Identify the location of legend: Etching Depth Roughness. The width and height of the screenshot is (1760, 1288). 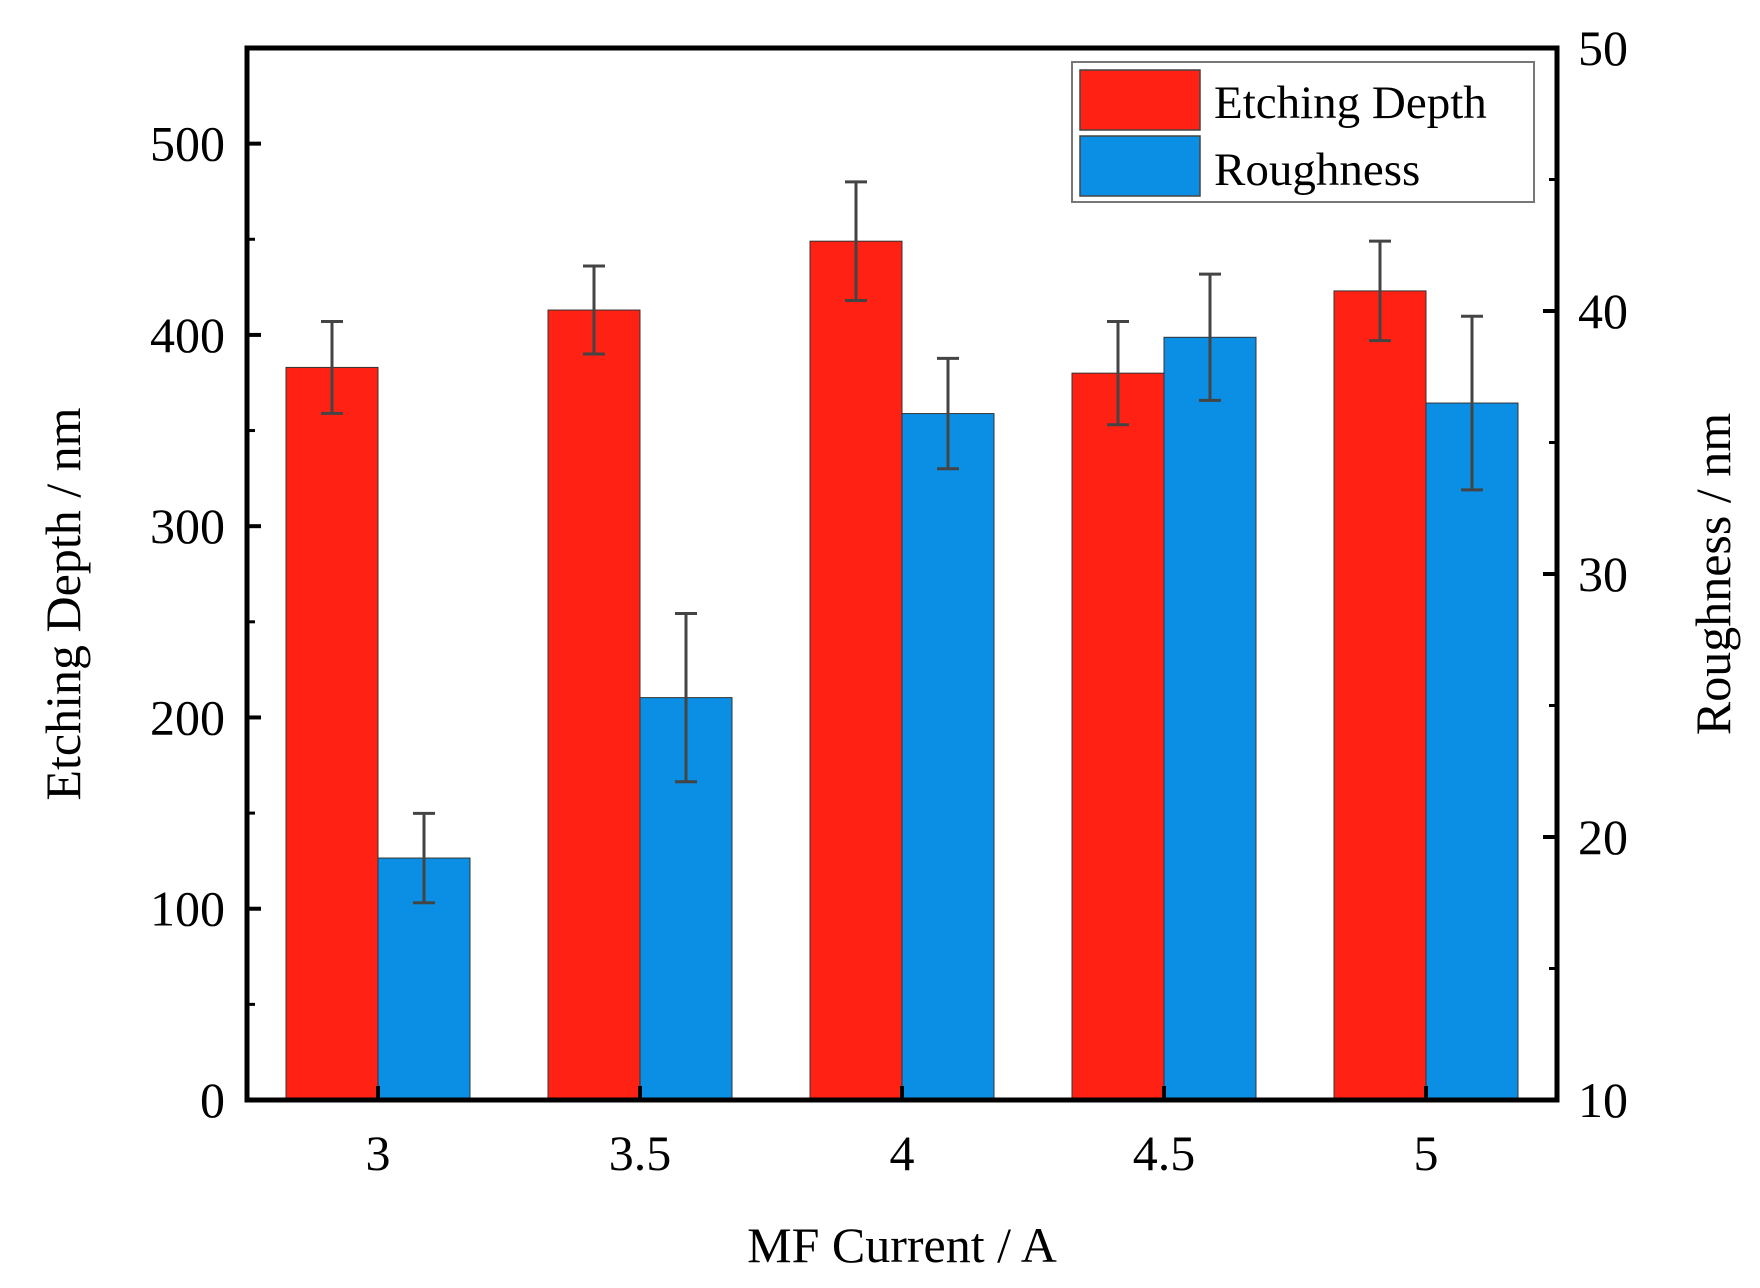
(1303, 132).